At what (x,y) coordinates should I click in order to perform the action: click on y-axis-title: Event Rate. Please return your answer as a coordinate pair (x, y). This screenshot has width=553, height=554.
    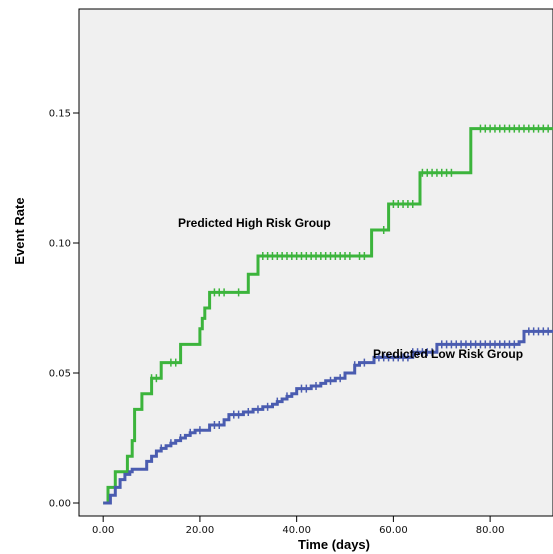
    Looking at the image, I should click on (19, 230).